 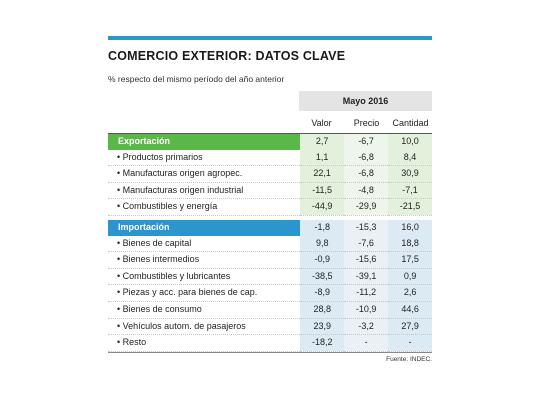 I want to click on cell-precio: -3,2, so click(x=366, y=327).